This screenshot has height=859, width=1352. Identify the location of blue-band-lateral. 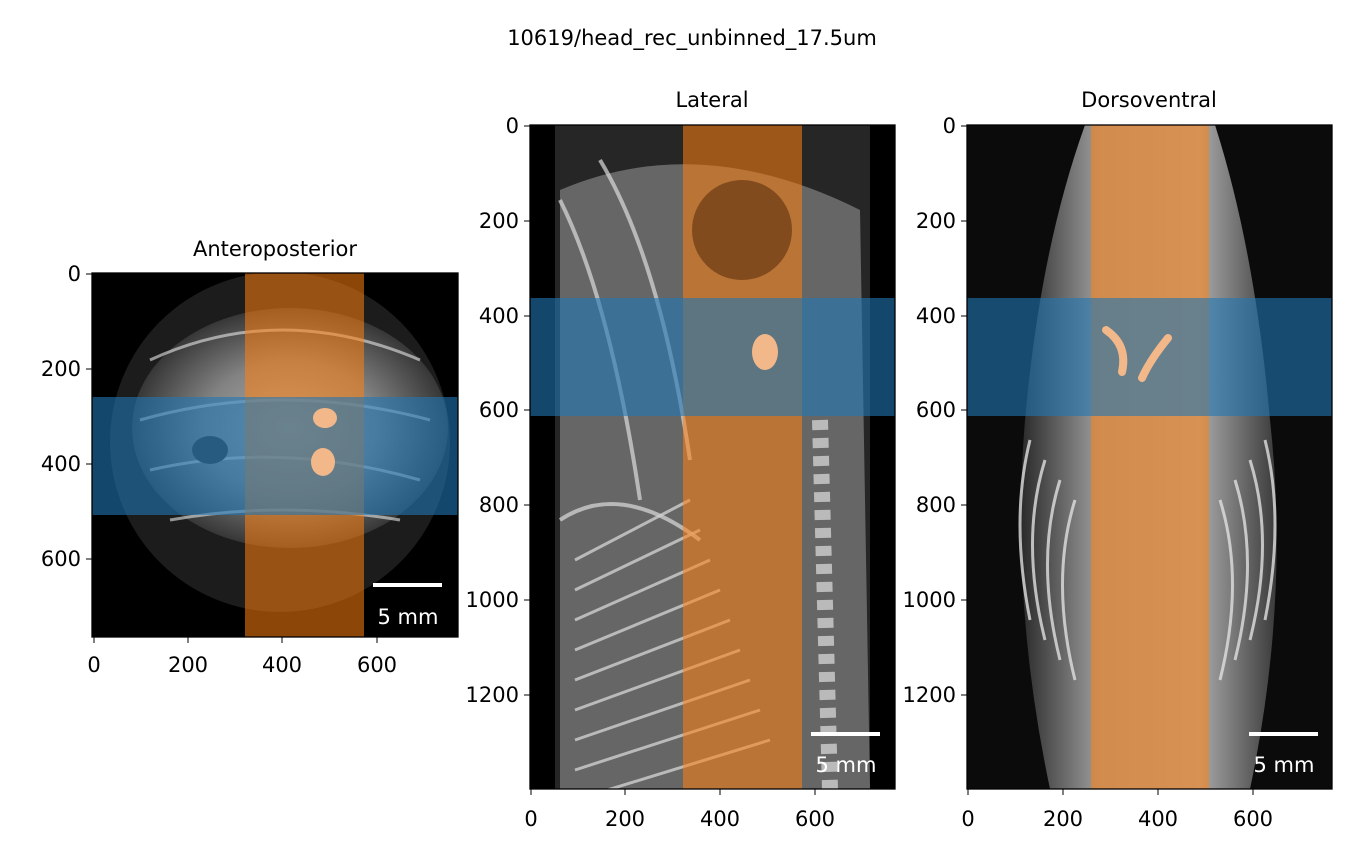
(712, 357).